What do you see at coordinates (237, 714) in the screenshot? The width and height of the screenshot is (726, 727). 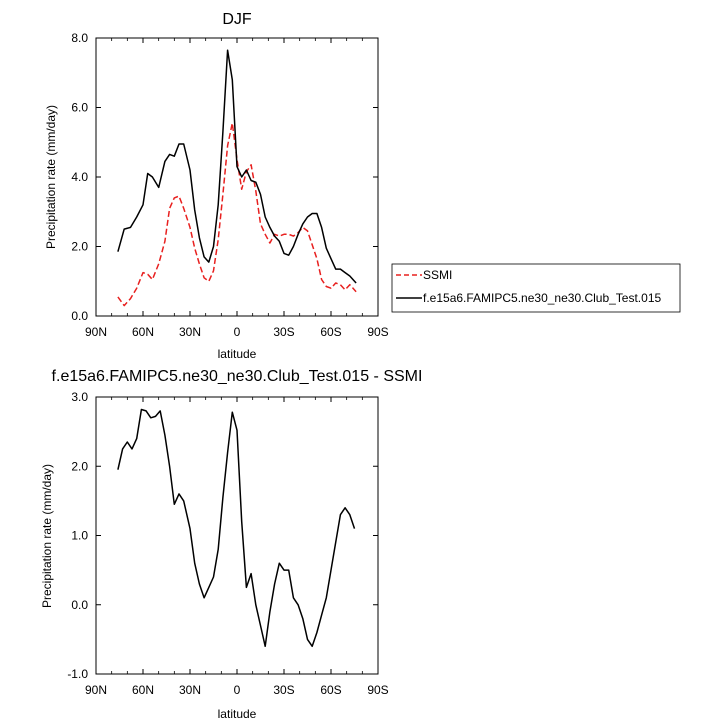 I see `bottom-x-axis-label: latitude` at bounding box center [237, 714].